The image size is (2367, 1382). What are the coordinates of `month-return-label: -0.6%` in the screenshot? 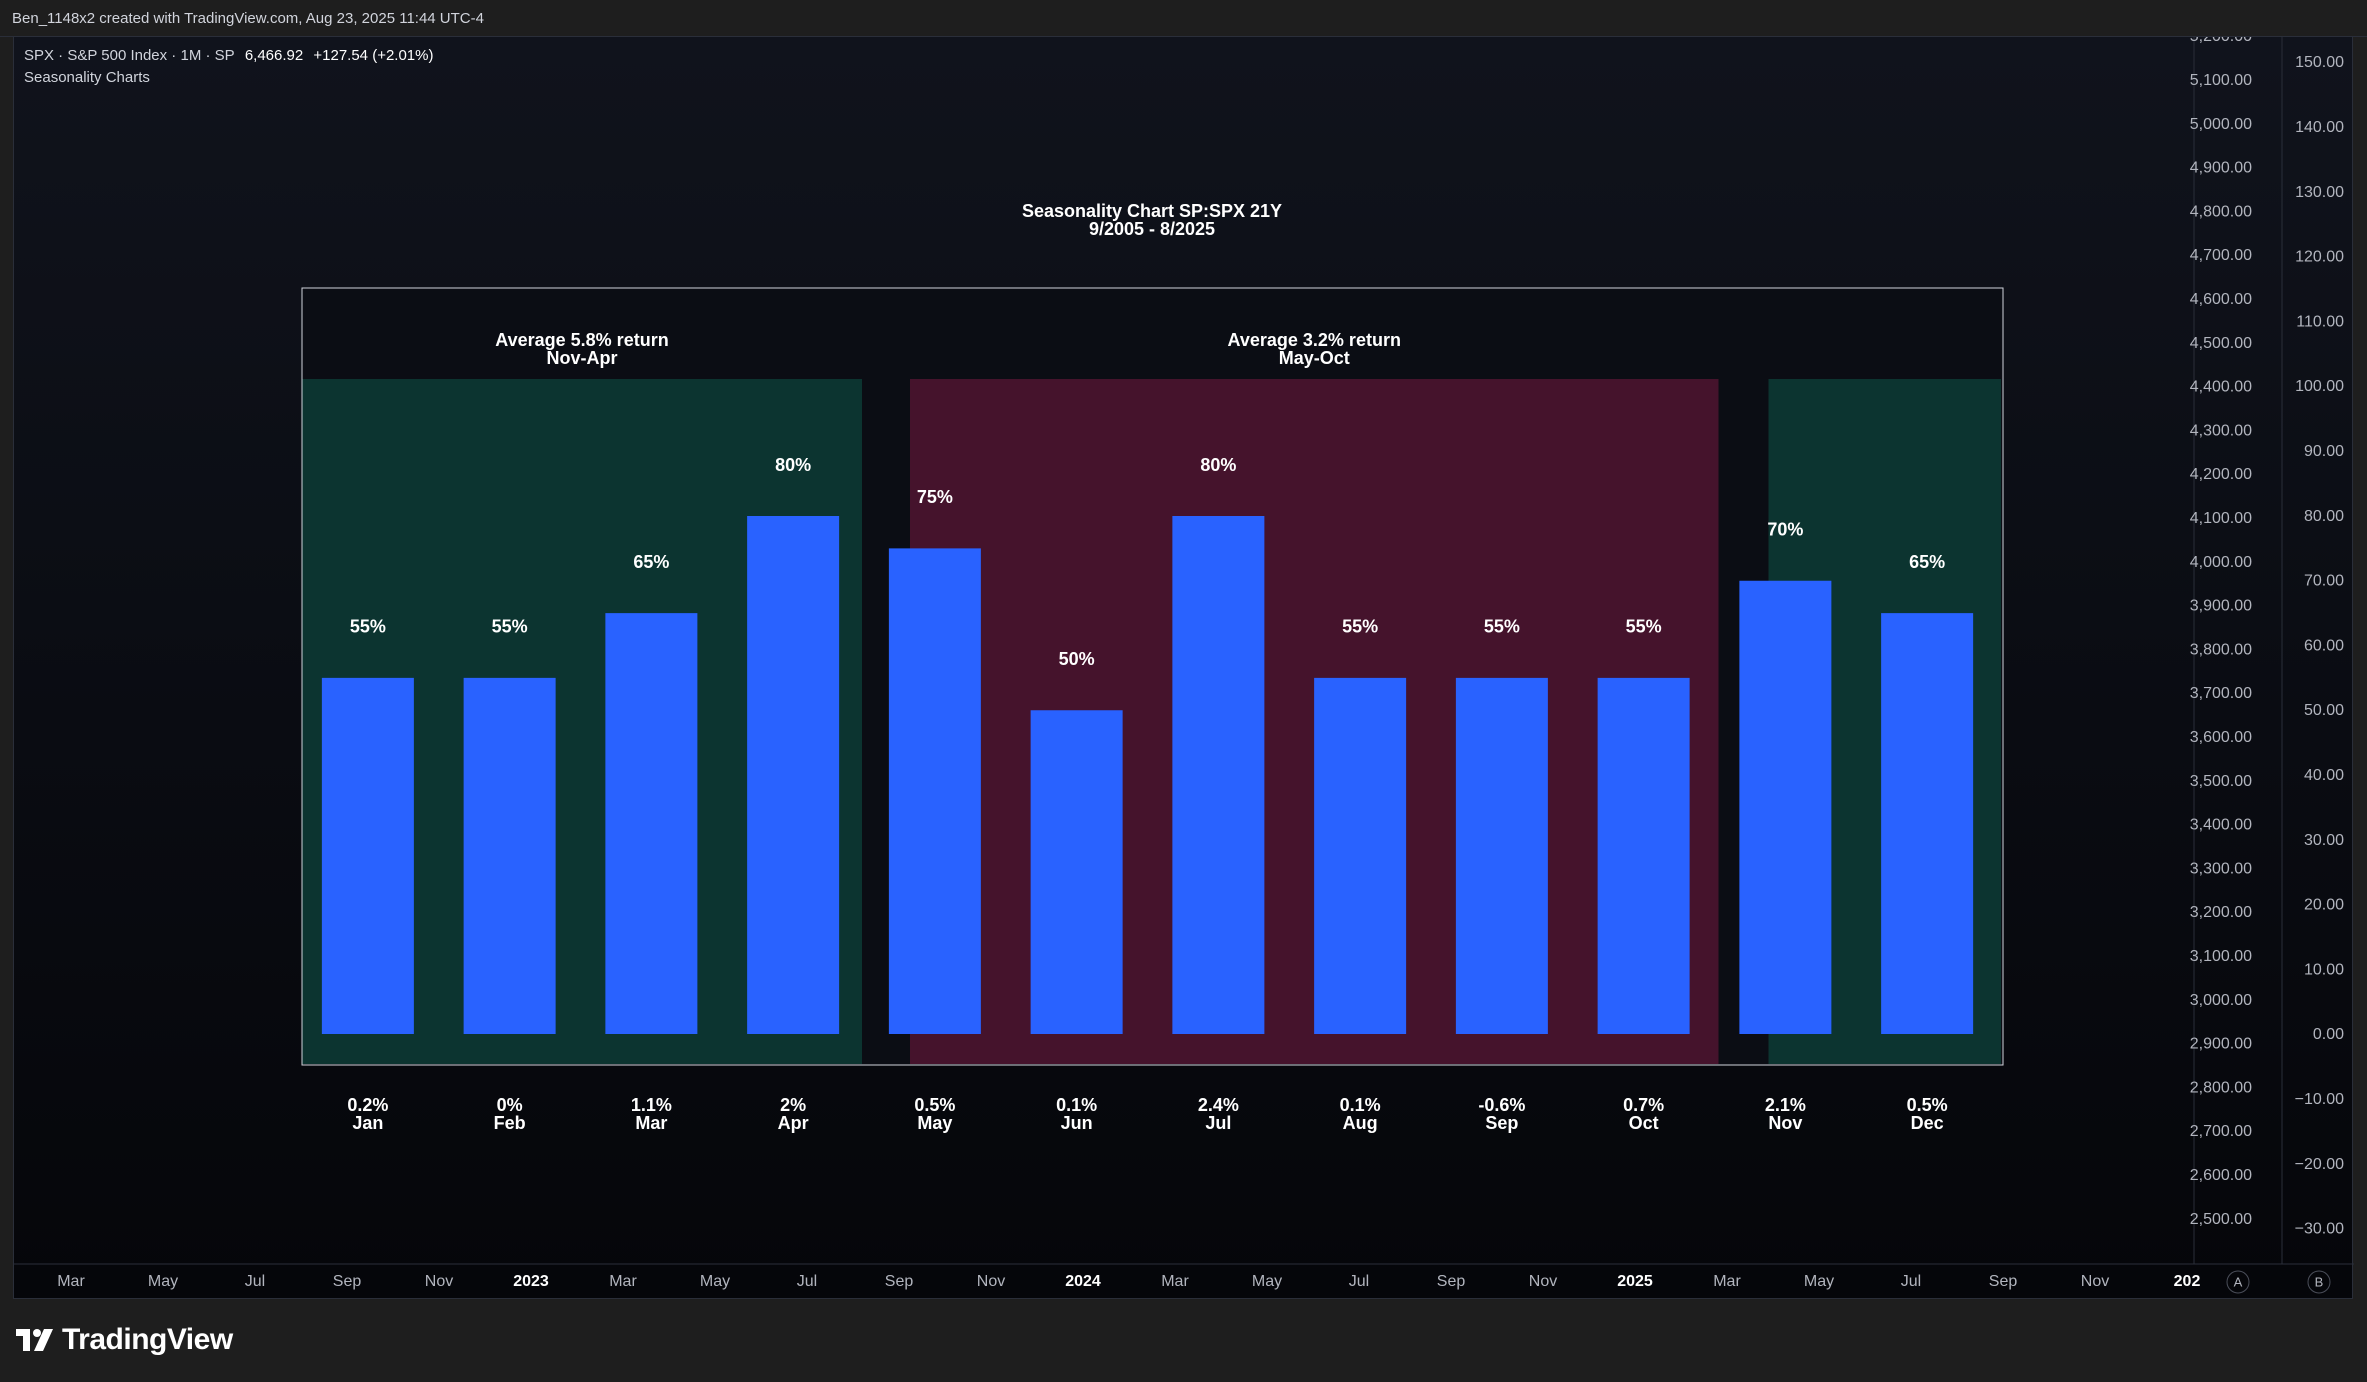 It's located at (1501, 1105).